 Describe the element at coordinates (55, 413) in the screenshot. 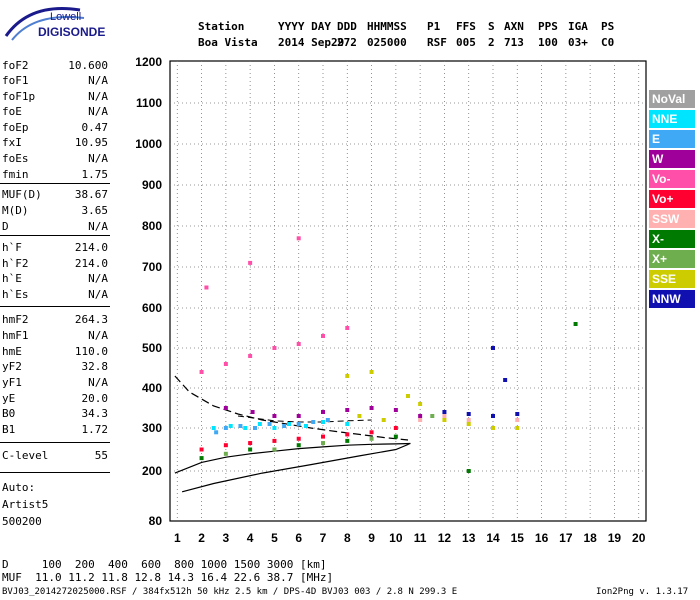

I see `param-row: B0 34.3` at that location.